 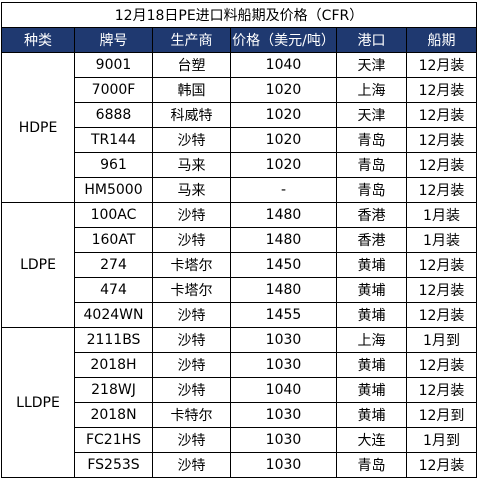 I want to click on grade-cell: 2018H, so click(x=113, y=365).